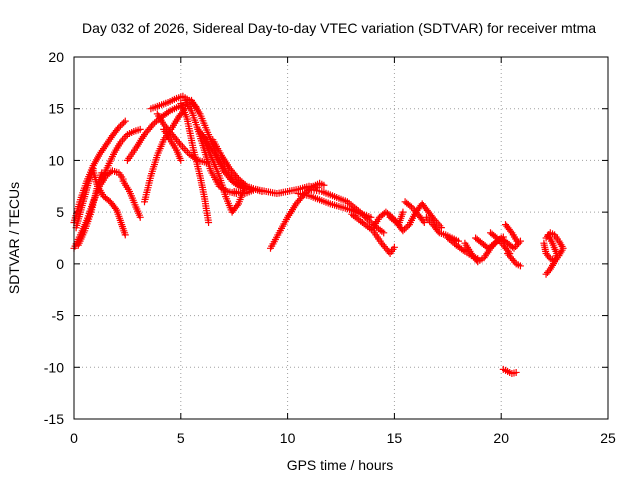 This screenshot has width=640, height=480. I want to click on y-axis-label: SDTVAR / TECUs, so click(14, 238).